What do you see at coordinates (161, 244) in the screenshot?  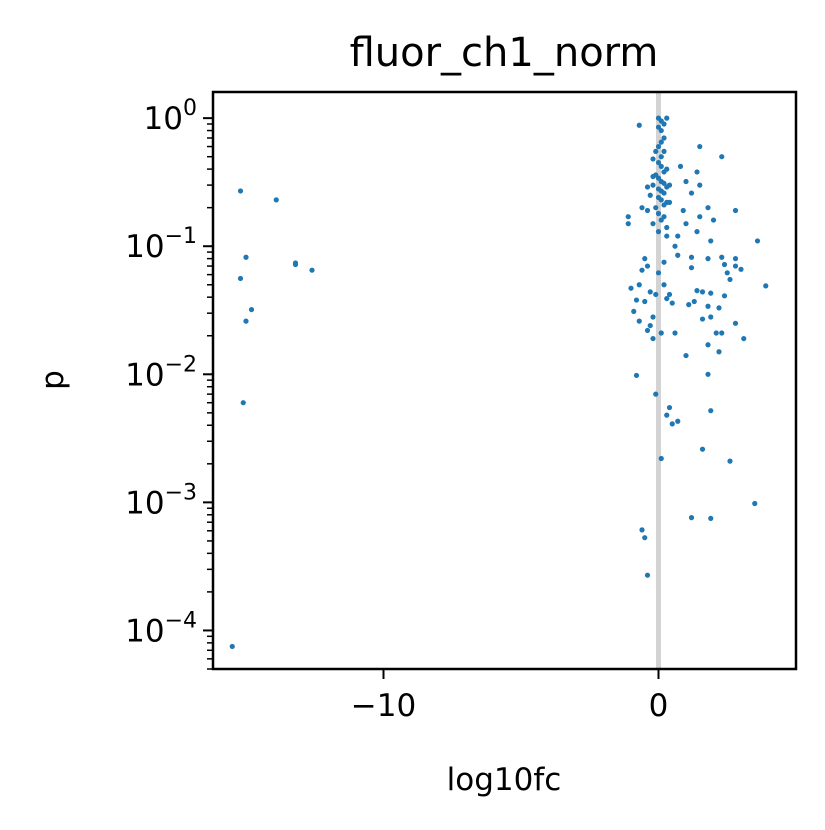 I see `y-tick-label: 10⁻¹` at bounding box center [161, 244].